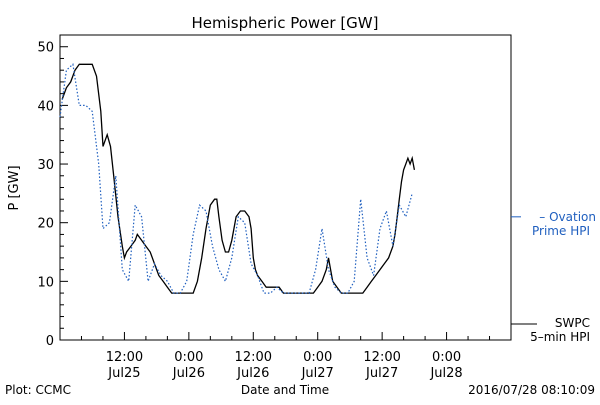 This screenshot has height=405, width=600. What do you see at coordinates (123, 373) in the screenshot?
I see `x-tick-date-label: Jul25` at bounding box center [123, 373].